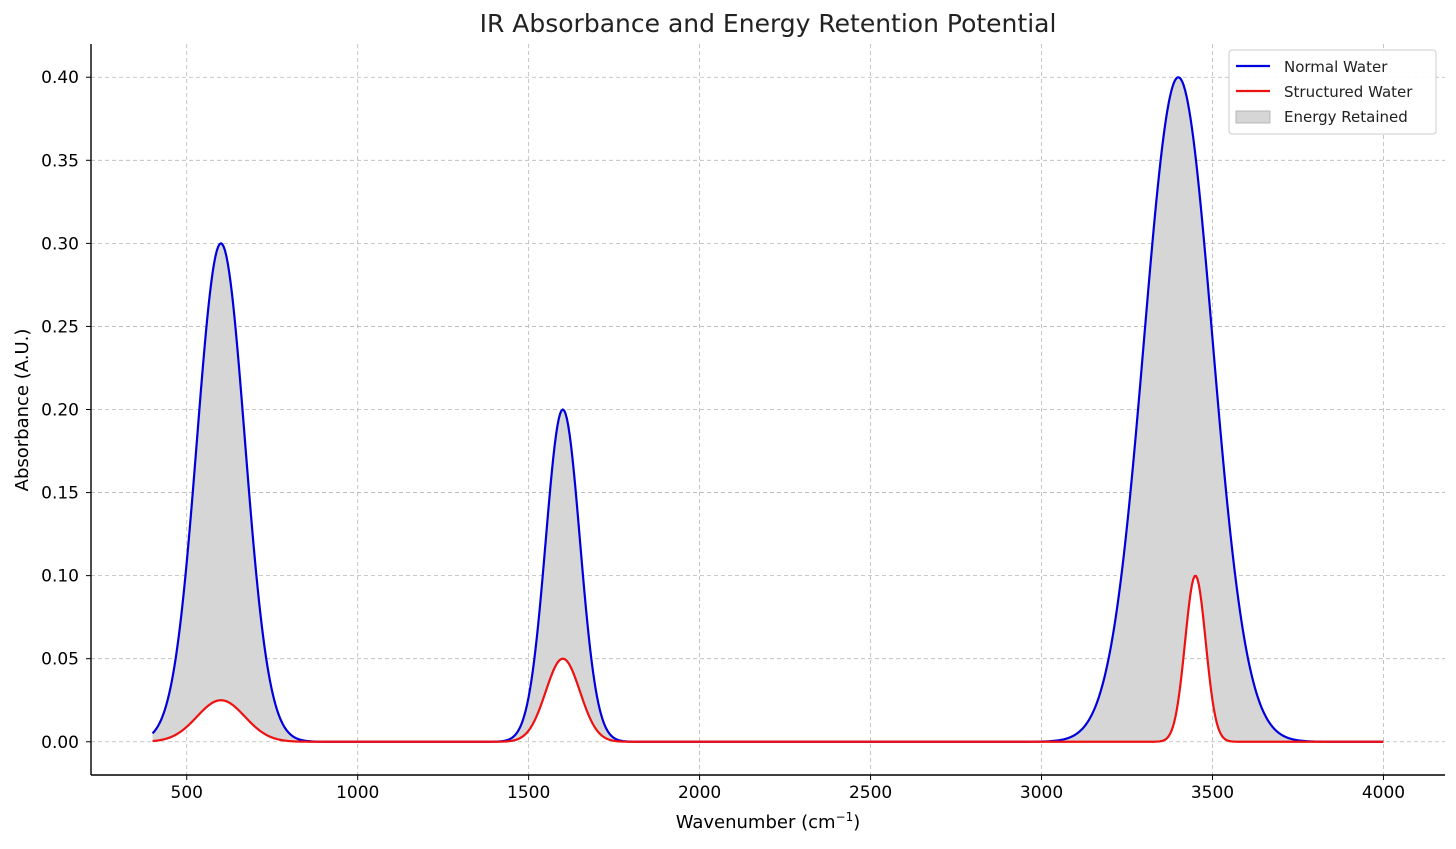  I want to click on legend-label-normal-water: Normal Water, so click(1336, 67).